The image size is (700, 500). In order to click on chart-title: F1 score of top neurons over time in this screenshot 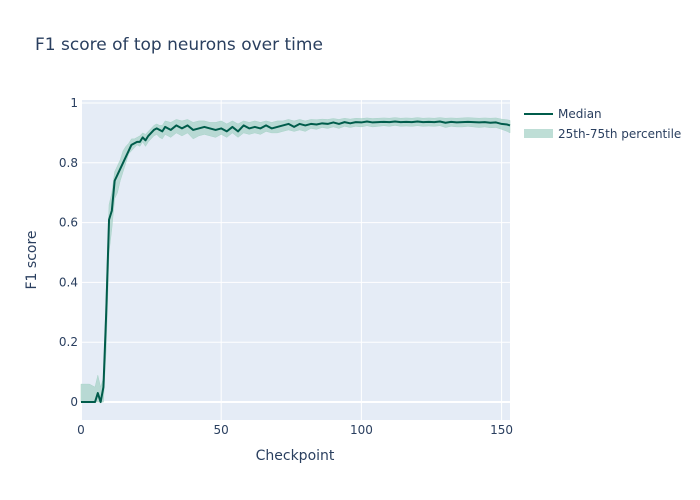, I will do `click(179, 45)`.